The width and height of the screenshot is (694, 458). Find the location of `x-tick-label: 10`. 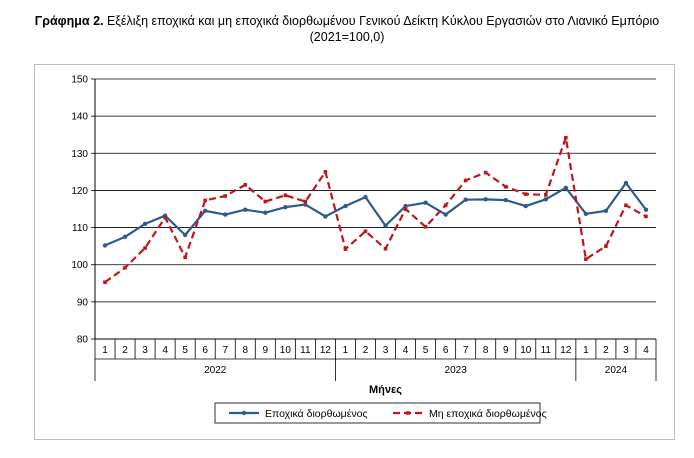

x-tick-label: 10 is located at coordinates (526, 350).